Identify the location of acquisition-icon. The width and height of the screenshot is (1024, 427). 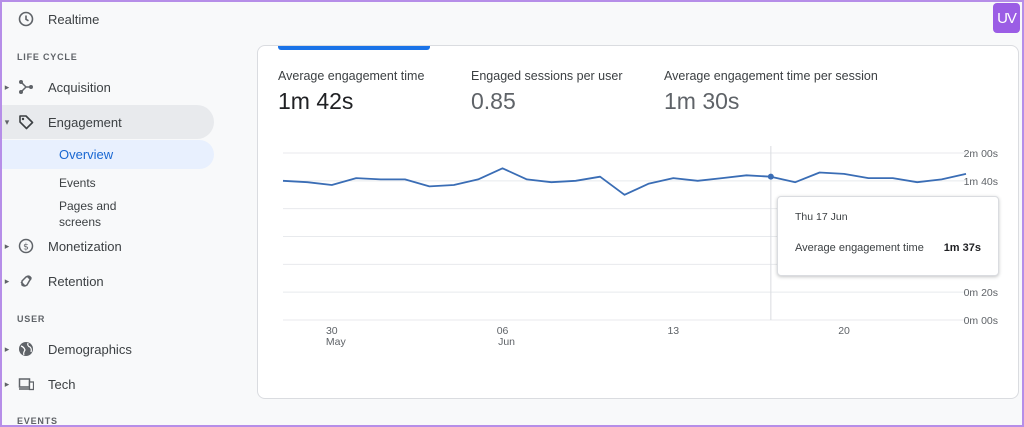
(26, 87).